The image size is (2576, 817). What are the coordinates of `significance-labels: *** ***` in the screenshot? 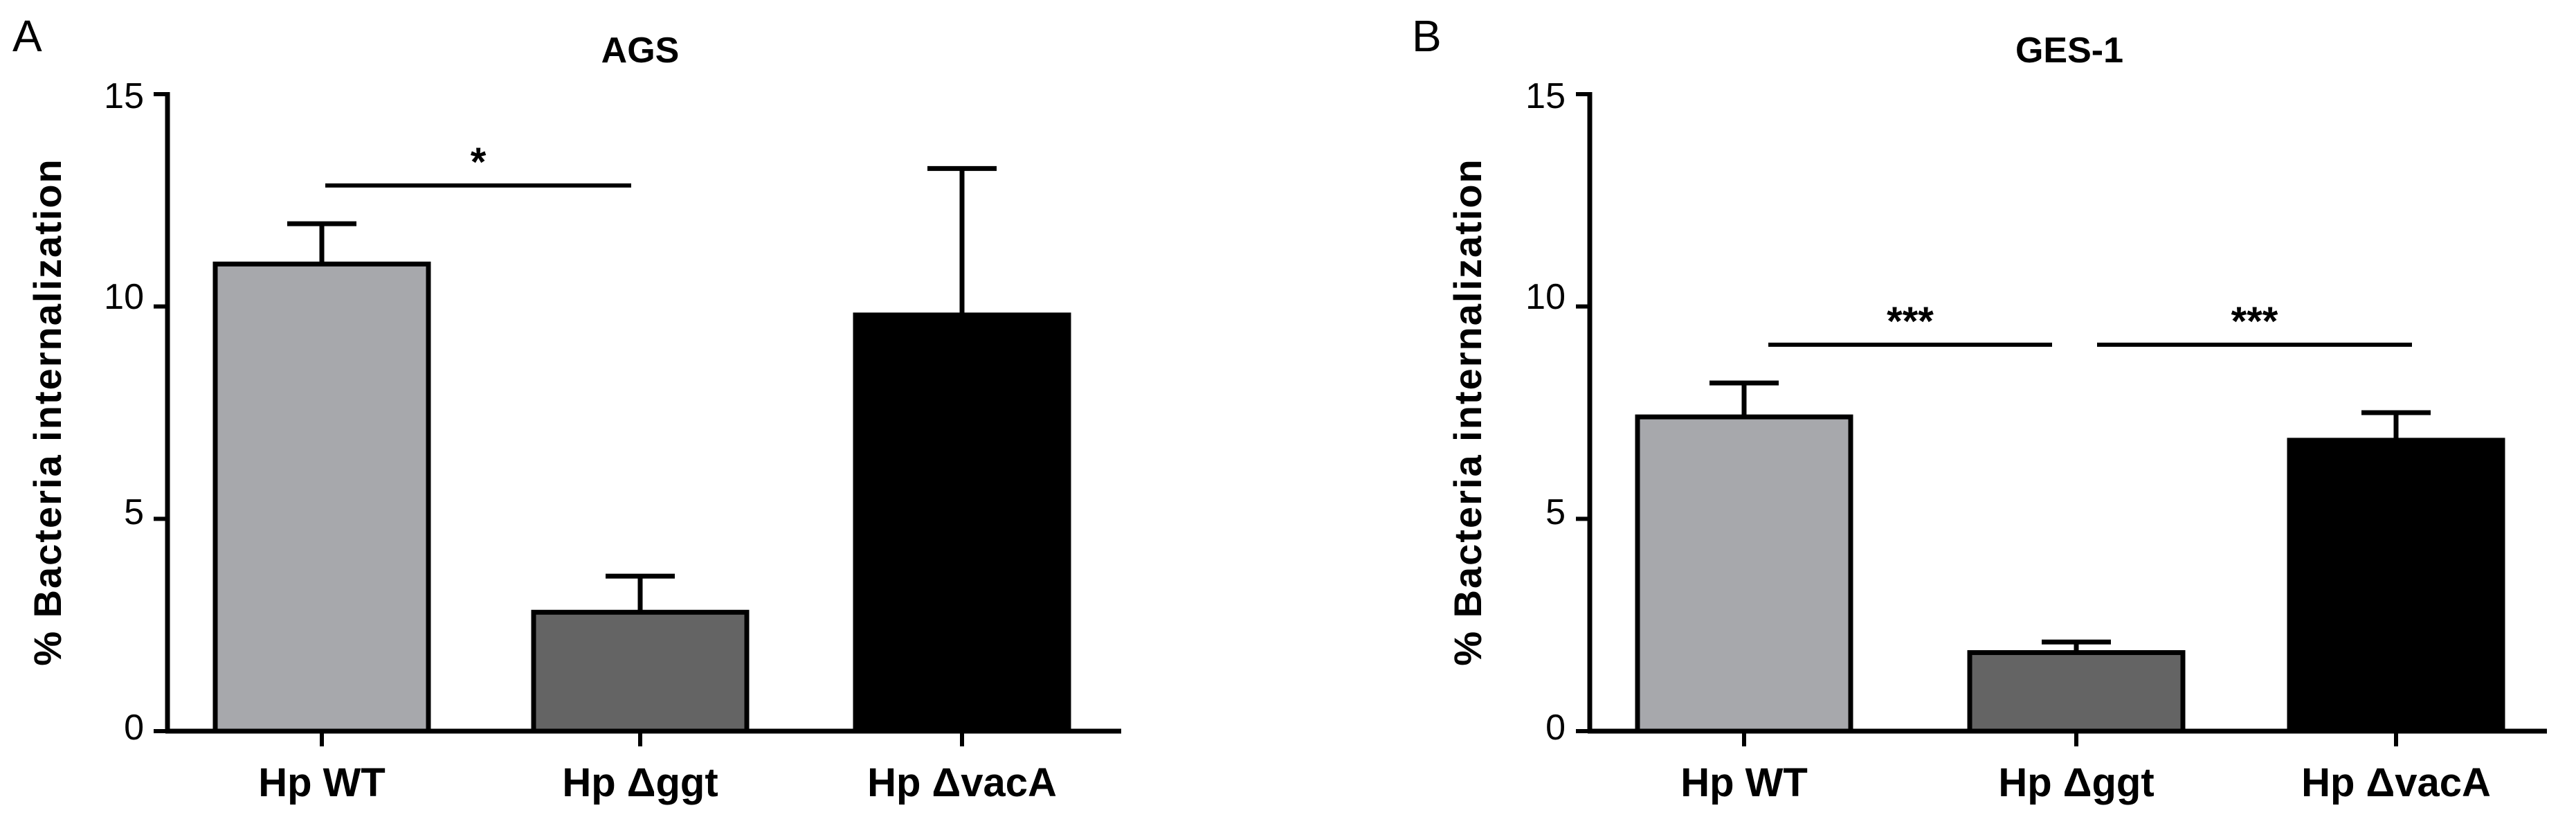 It's located at (2082, 321).